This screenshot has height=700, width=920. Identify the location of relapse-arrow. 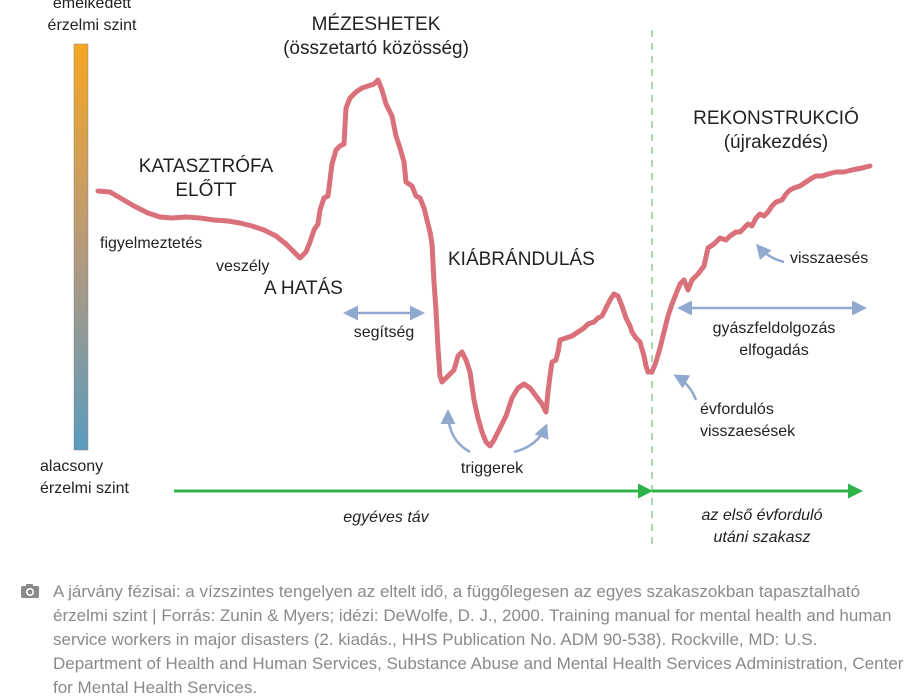
(770, 253).